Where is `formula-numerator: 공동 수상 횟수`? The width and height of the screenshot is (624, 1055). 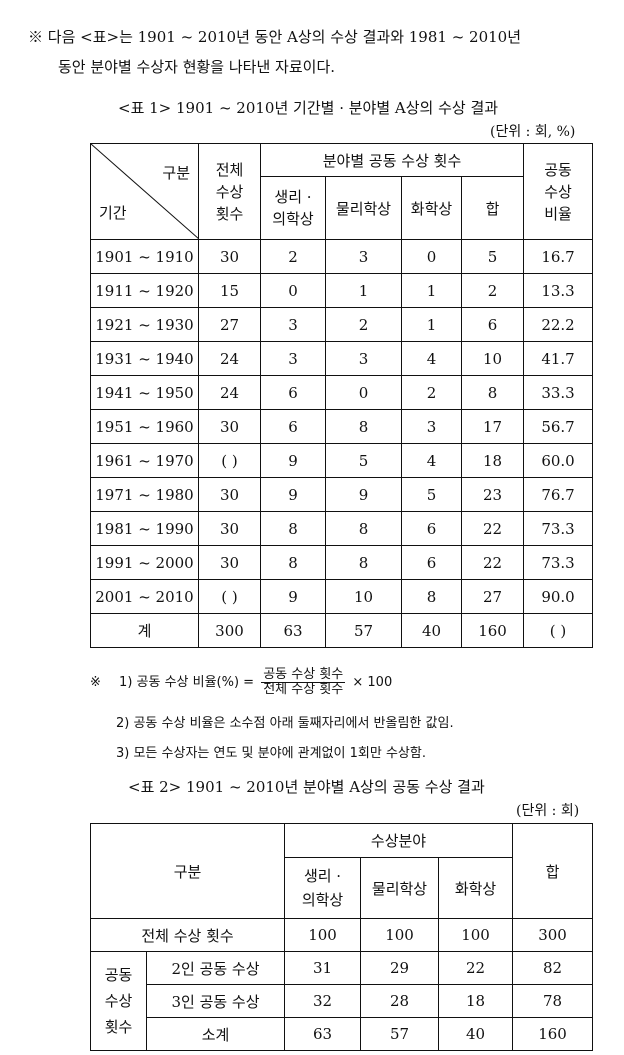 formula-numerator: 공동 수상 횟수 is located at coordinates (303, 675).